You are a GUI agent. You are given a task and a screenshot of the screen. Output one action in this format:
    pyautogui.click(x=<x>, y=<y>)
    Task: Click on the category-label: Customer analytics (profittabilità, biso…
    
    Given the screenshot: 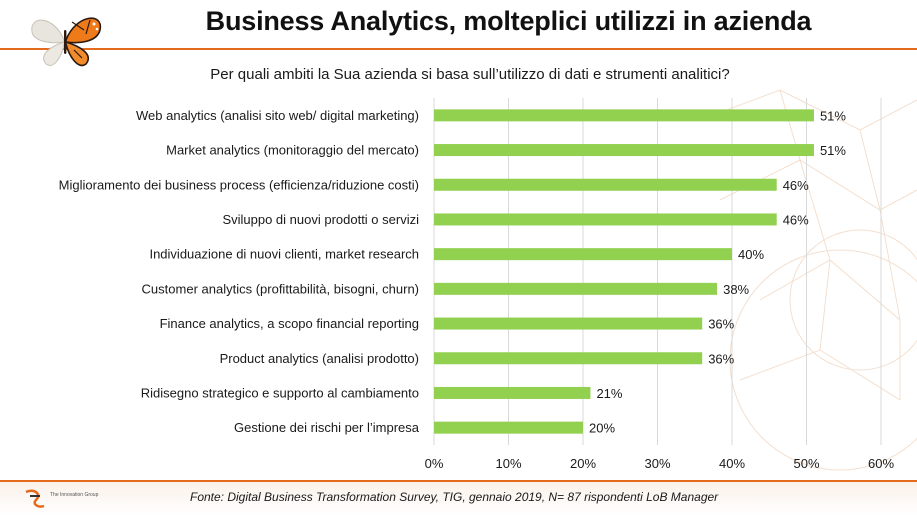 What is the action you would take?
    pyautogui.click(x=280, y=288)
    